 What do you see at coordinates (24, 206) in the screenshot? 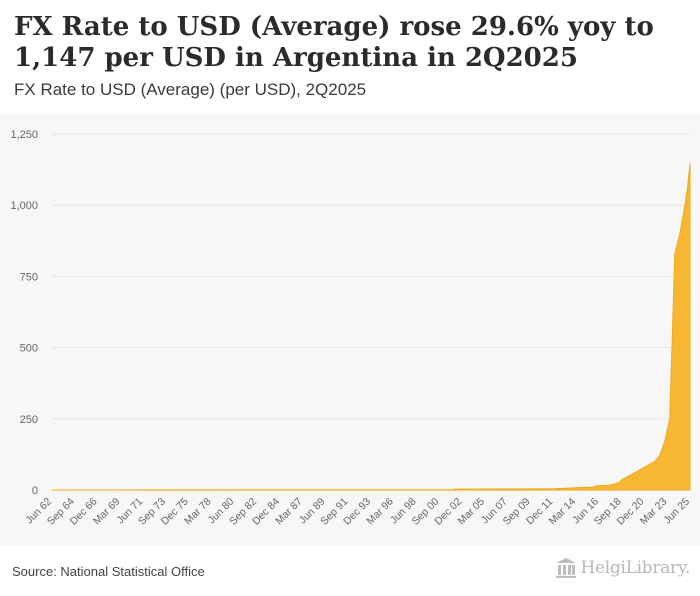
I see `y-tick-label: 1,000` at bounding box center [24, 206].